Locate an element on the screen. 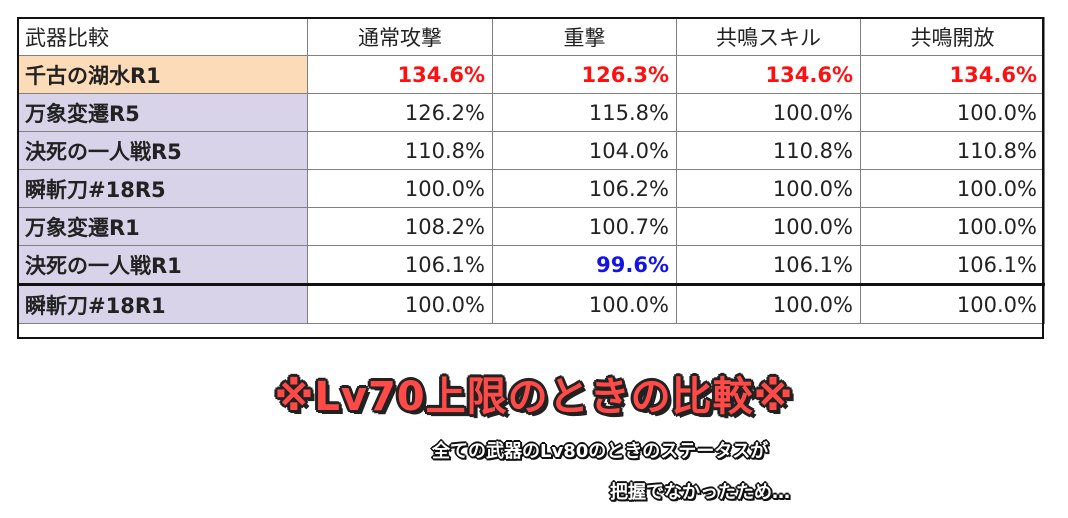 This screenshot has height=518, width=1068. table-header-row: 武器比較 通常攻撃 重撃 共鳴スキル 共鳴開放 is located at coordinates (531, 36).